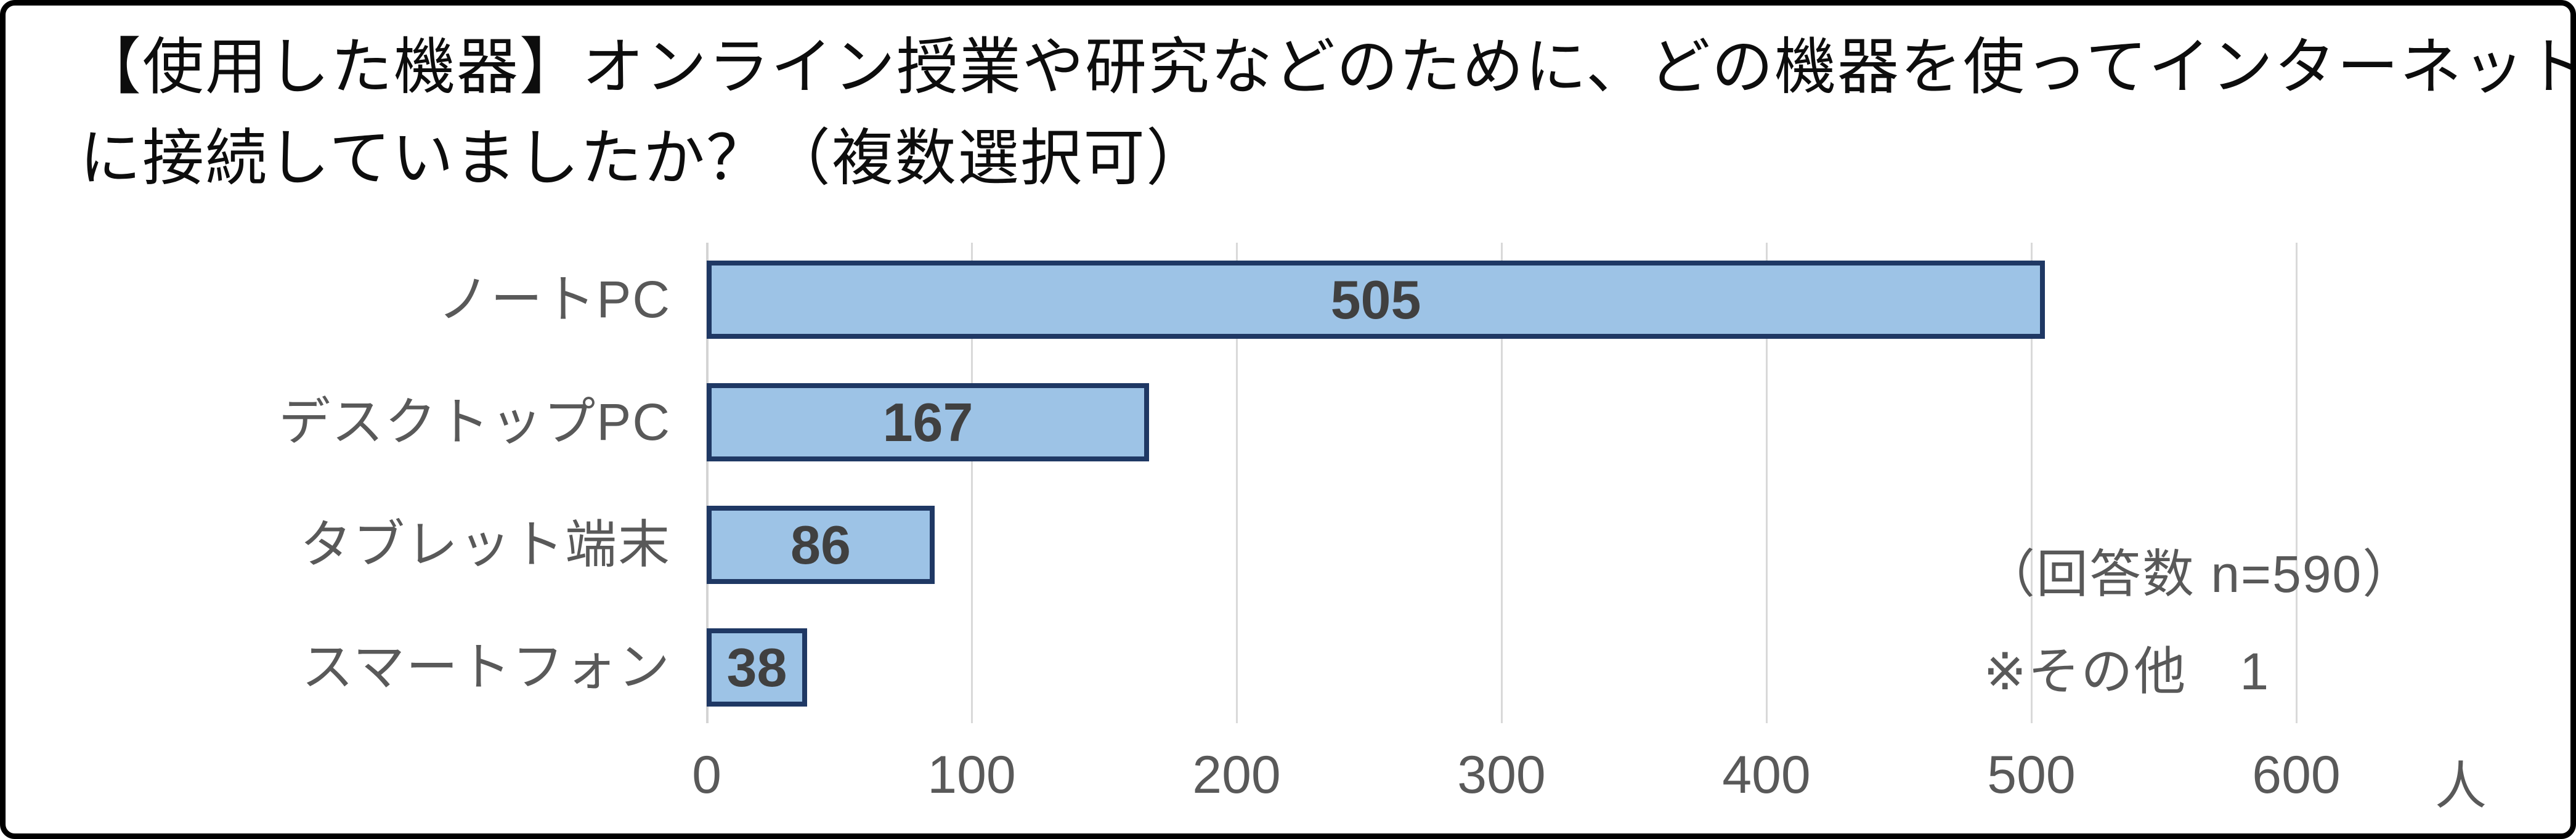  Describe the element at coordinates (554, 299) in the screenshot. I see `category-label-0: ノートPC` at that location.